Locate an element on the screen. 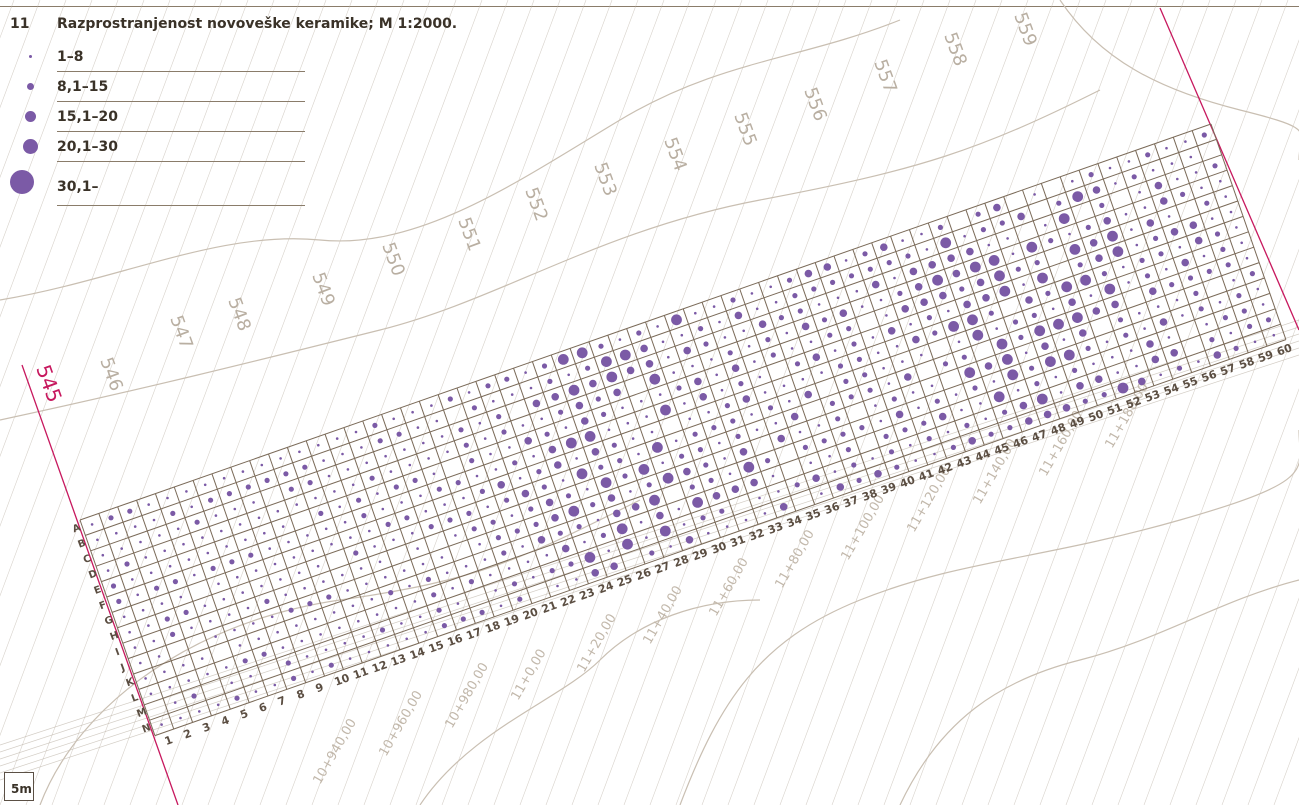  chainage-label: 11+0,00 is located at coordinates (528, 675).